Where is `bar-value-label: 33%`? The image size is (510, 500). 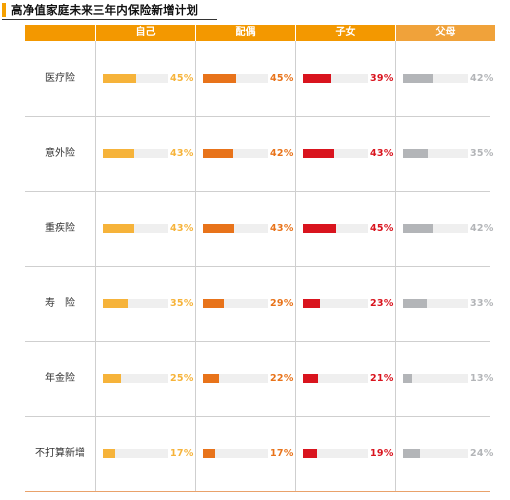
bar-value-label: 33% is located at coordinates (482, 303).